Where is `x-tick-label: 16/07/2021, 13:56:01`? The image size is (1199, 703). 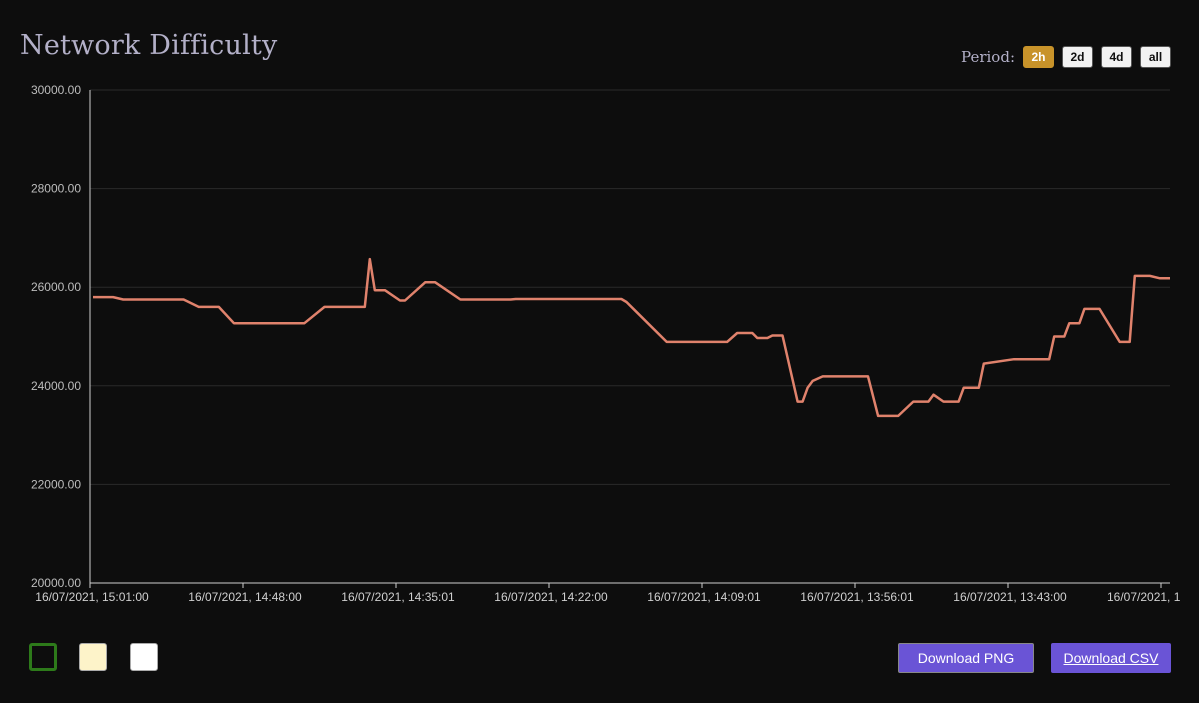
x-tick-label: 16/07/2021, 13:56:01 is located at coordinates (857, 597).